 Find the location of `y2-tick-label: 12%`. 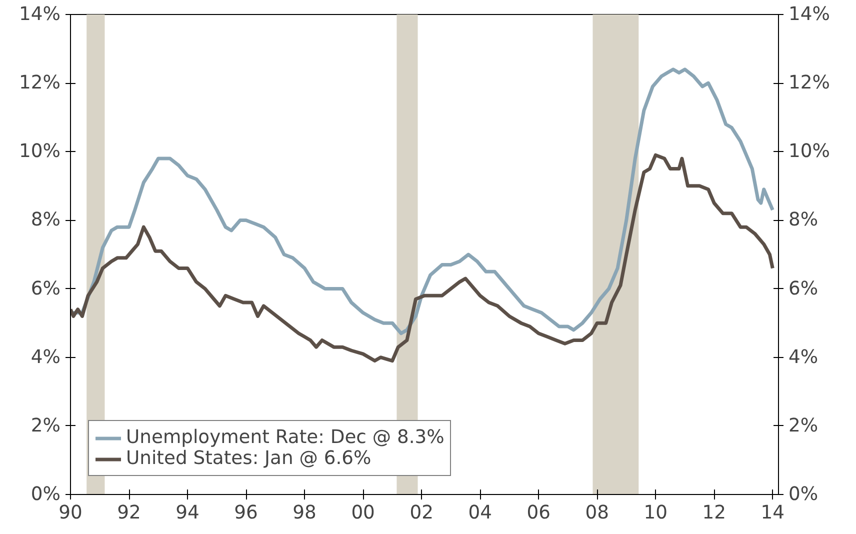

y2-tick-label: 12% is located at coordinates (809, 83).